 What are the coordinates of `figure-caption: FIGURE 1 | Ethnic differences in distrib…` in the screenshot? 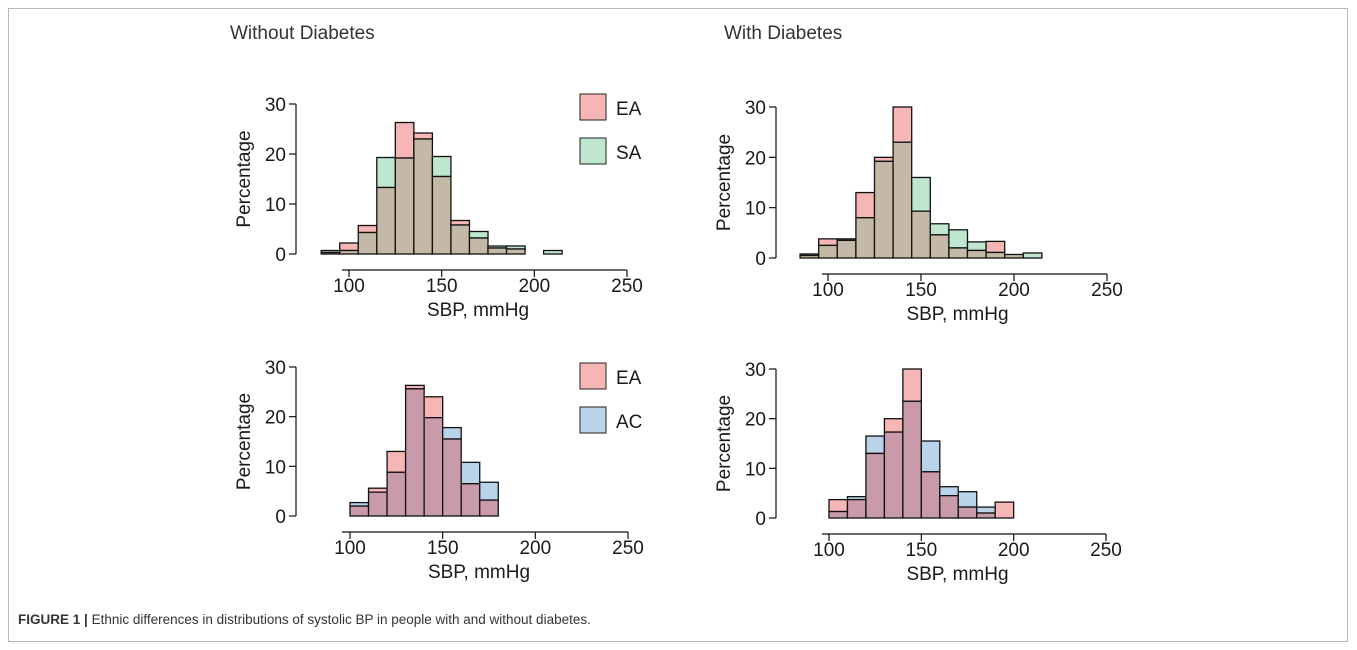 It's located at (304, 619).